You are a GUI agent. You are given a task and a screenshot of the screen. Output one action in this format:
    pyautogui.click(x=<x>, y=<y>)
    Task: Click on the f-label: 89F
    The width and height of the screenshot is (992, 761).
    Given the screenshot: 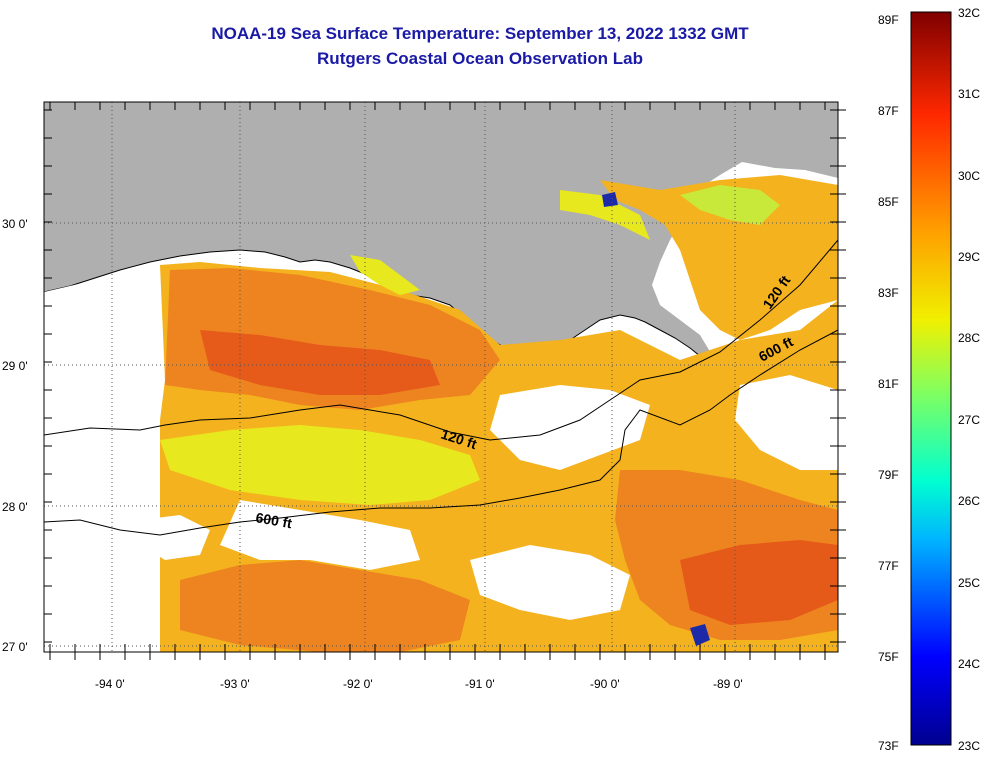 What is the action you would take?
    pyautogui.click(x=888, y=20)
    